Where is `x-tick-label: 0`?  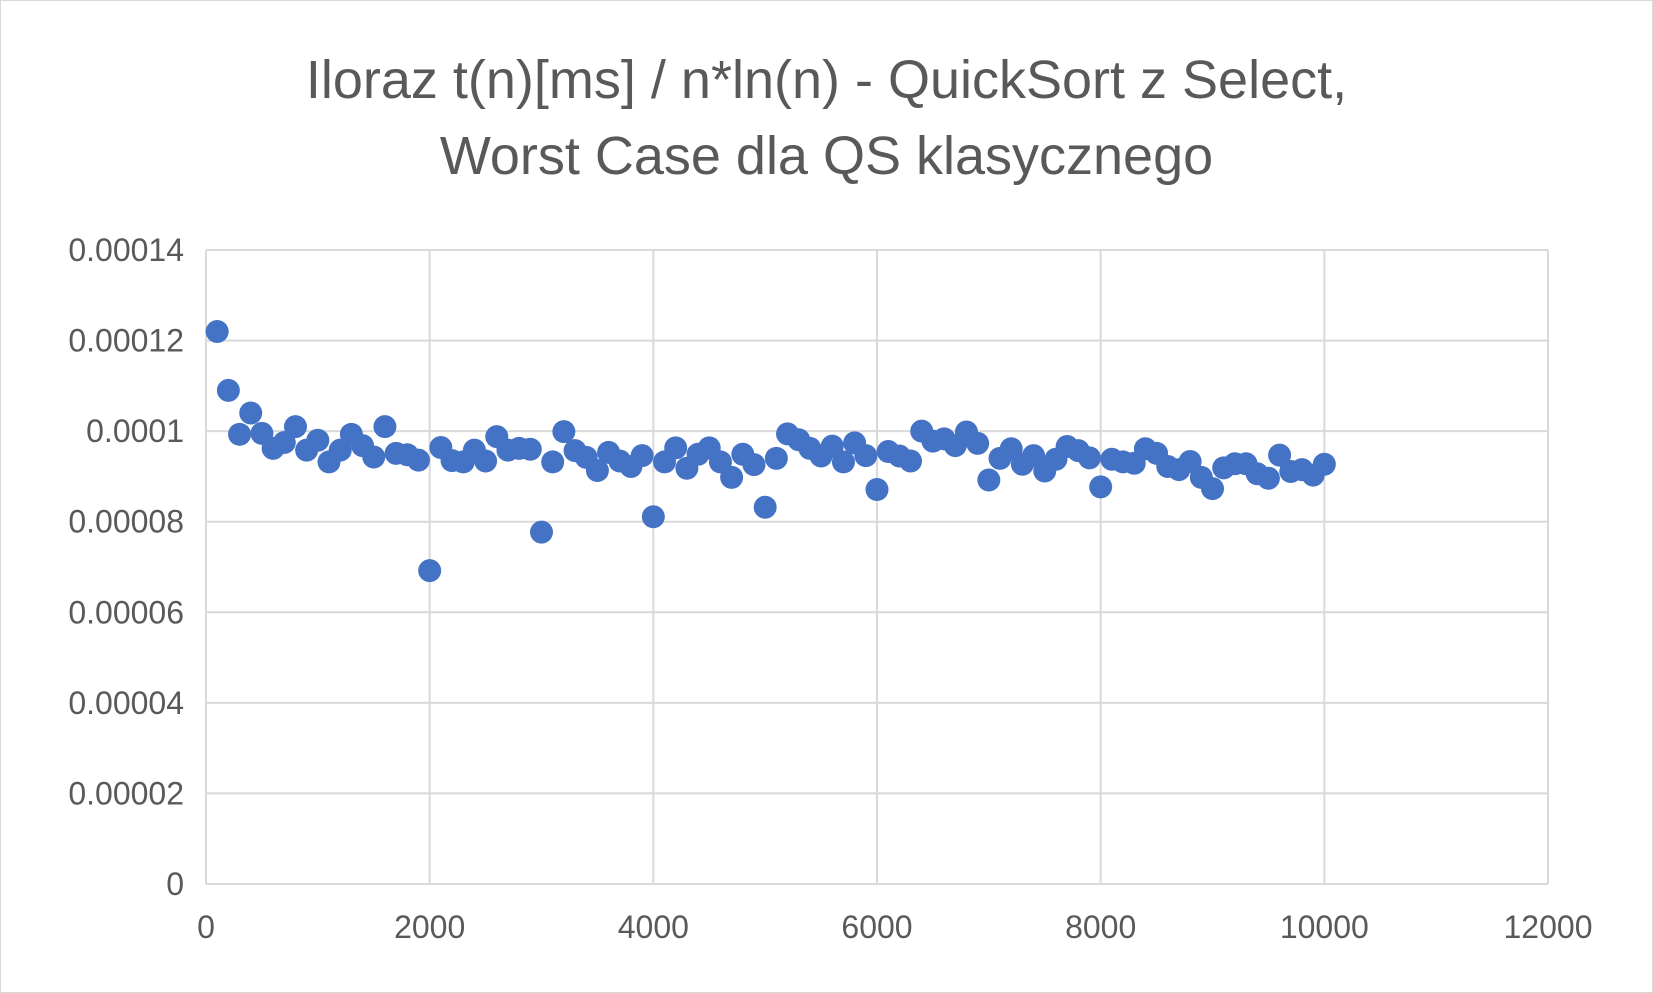
x-tick-label: 0 is located at coordinates (206, 927).